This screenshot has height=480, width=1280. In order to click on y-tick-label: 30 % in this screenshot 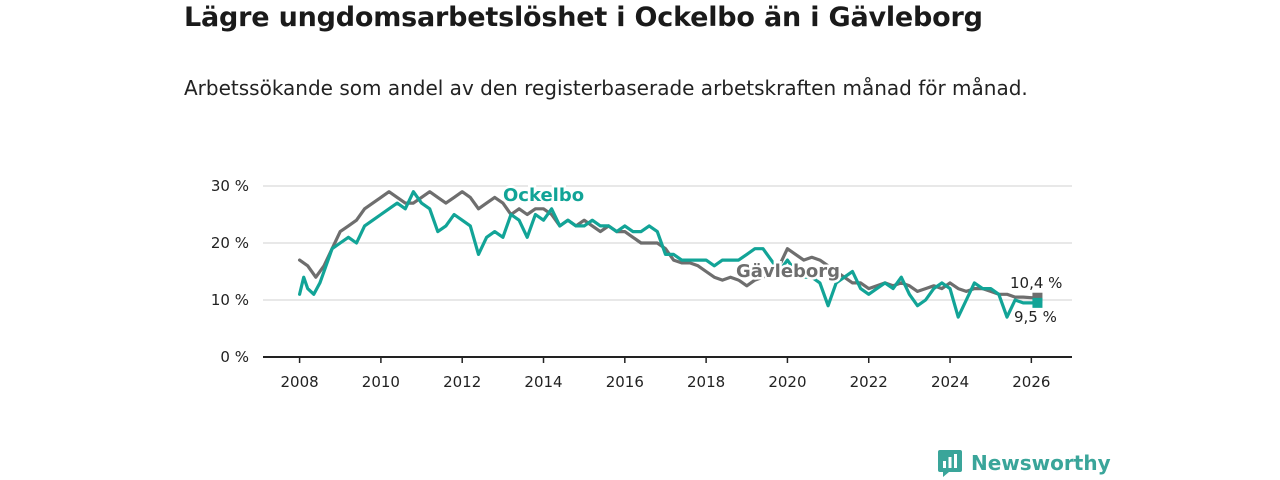, I will do `click(230, 186)`.